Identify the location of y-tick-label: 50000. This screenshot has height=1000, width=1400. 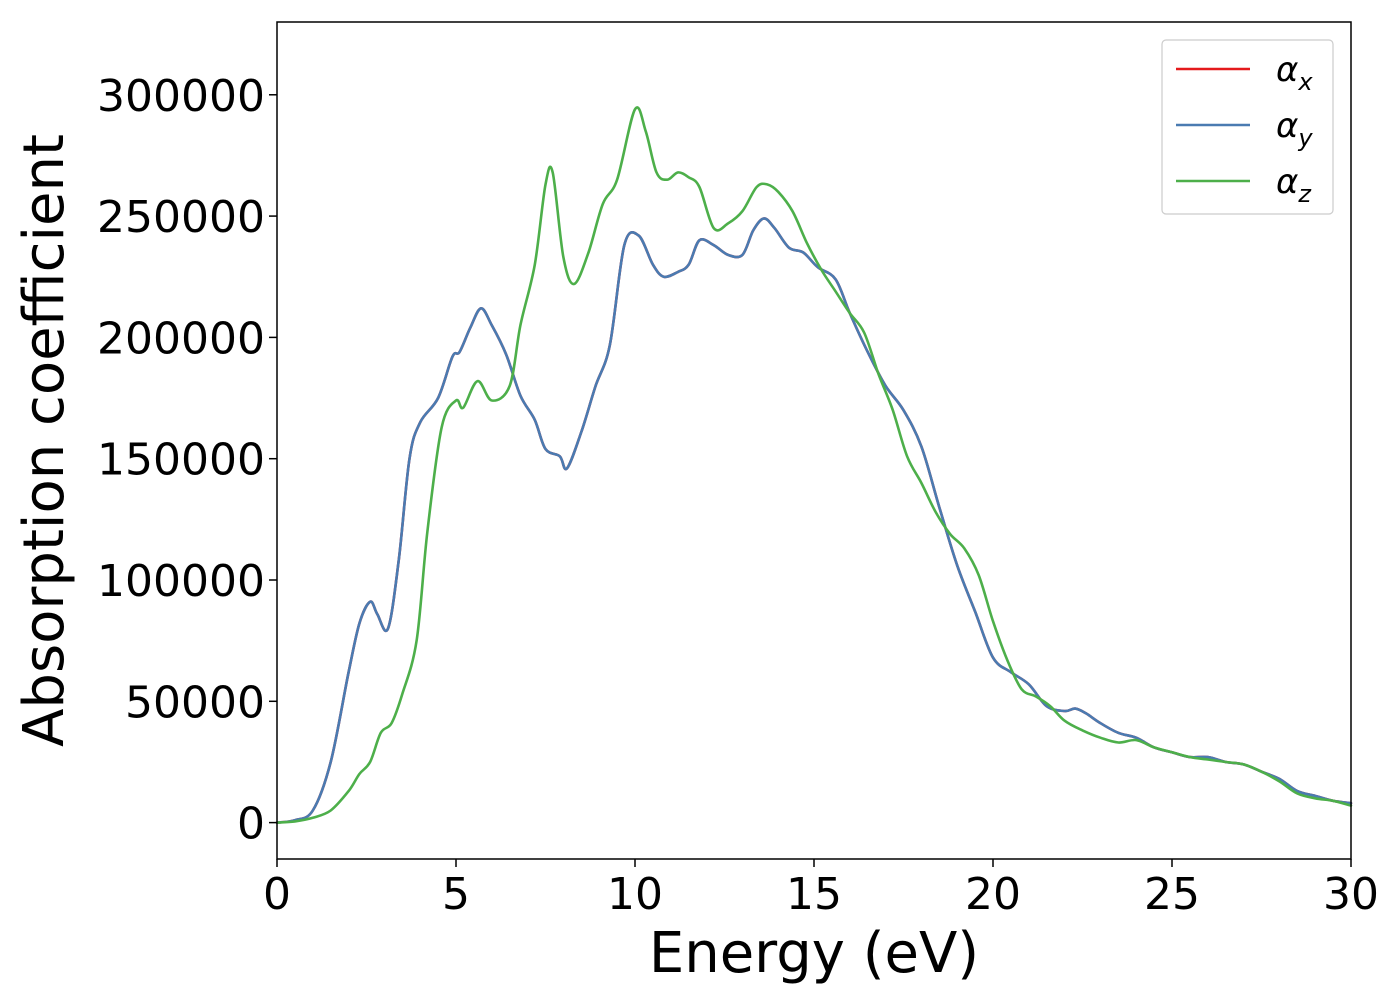
(195, 702).